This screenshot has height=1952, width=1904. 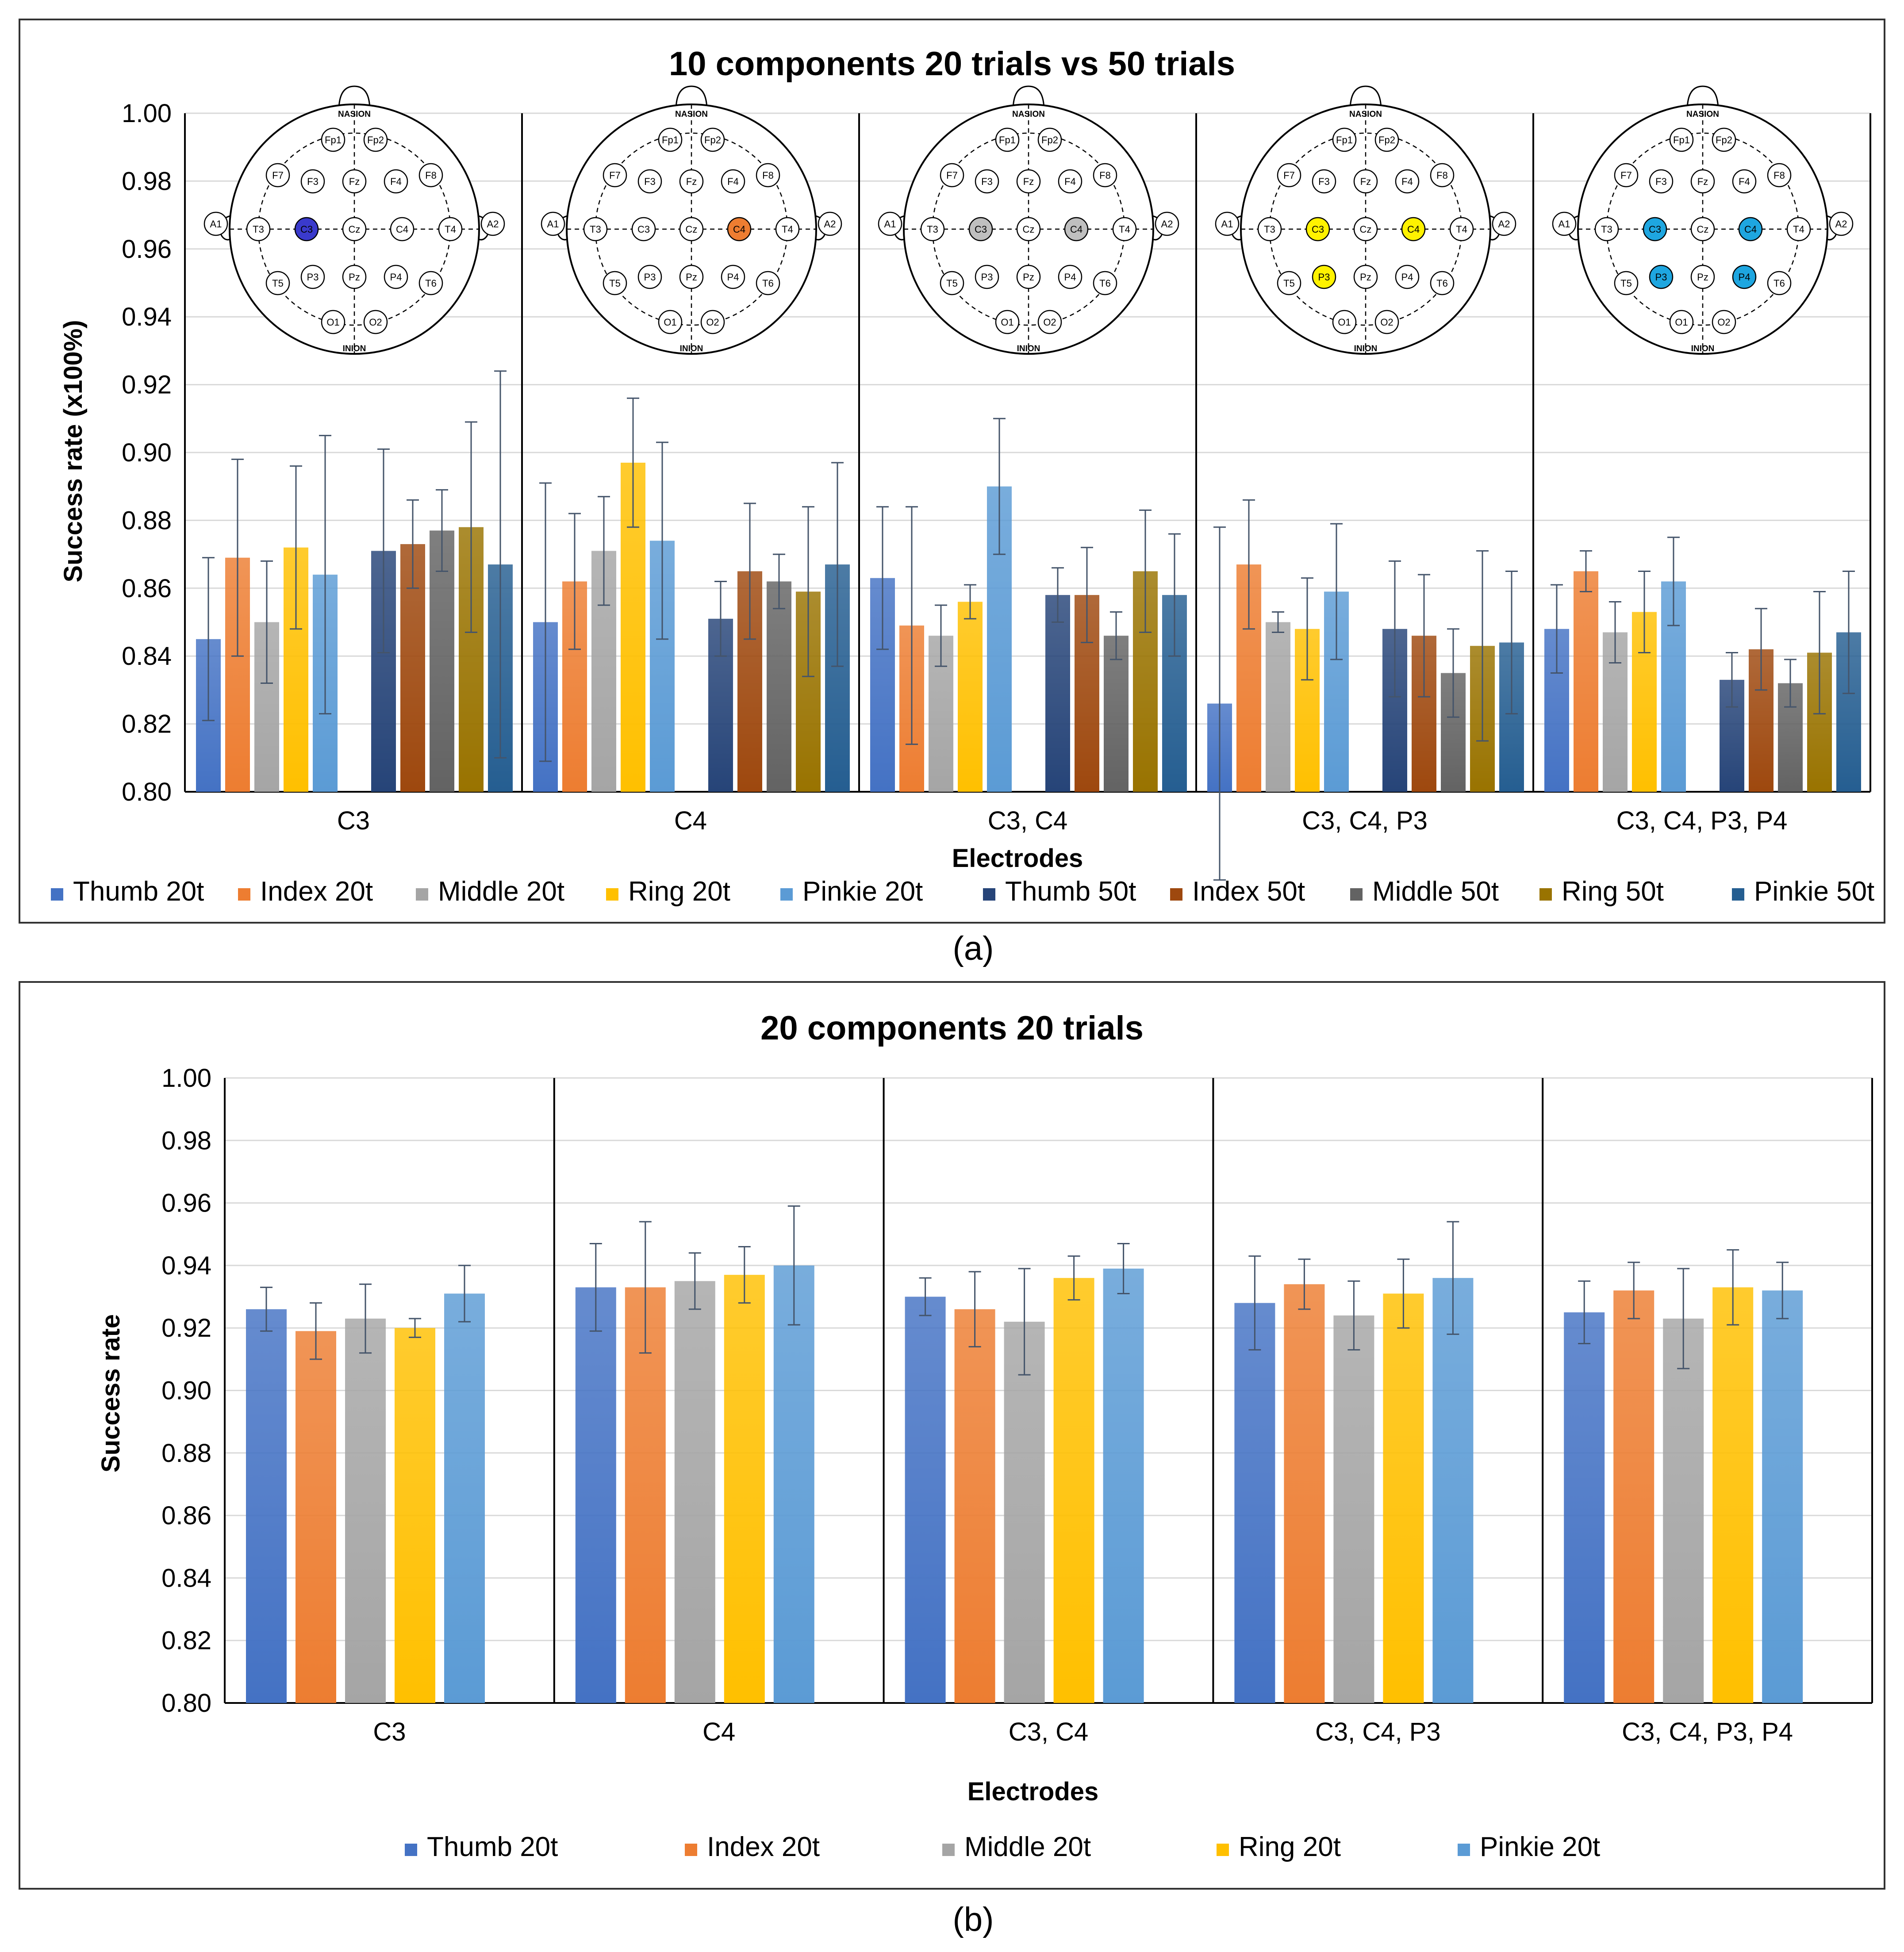 What do you see at coordinates (1227, 224) in the screenshot?
I see `electrode-label: A1` at bounding box center [1227, 224].